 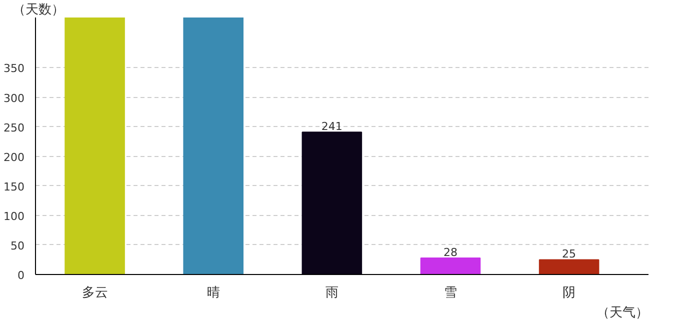 What do you see at coordinates (569, 254) in the screenshot?
I see `data-label: 25` at bounding box center [569, 254].